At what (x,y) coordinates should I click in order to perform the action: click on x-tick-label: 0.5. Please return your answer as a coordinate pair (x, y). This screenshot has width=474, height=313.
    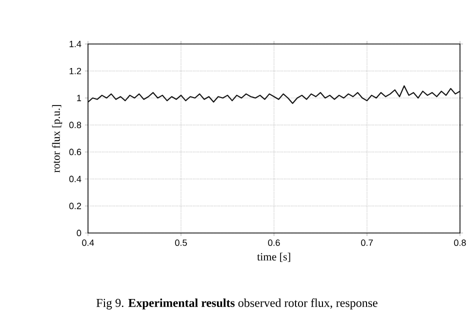
    Looking at the image, I should click on (181, 243).